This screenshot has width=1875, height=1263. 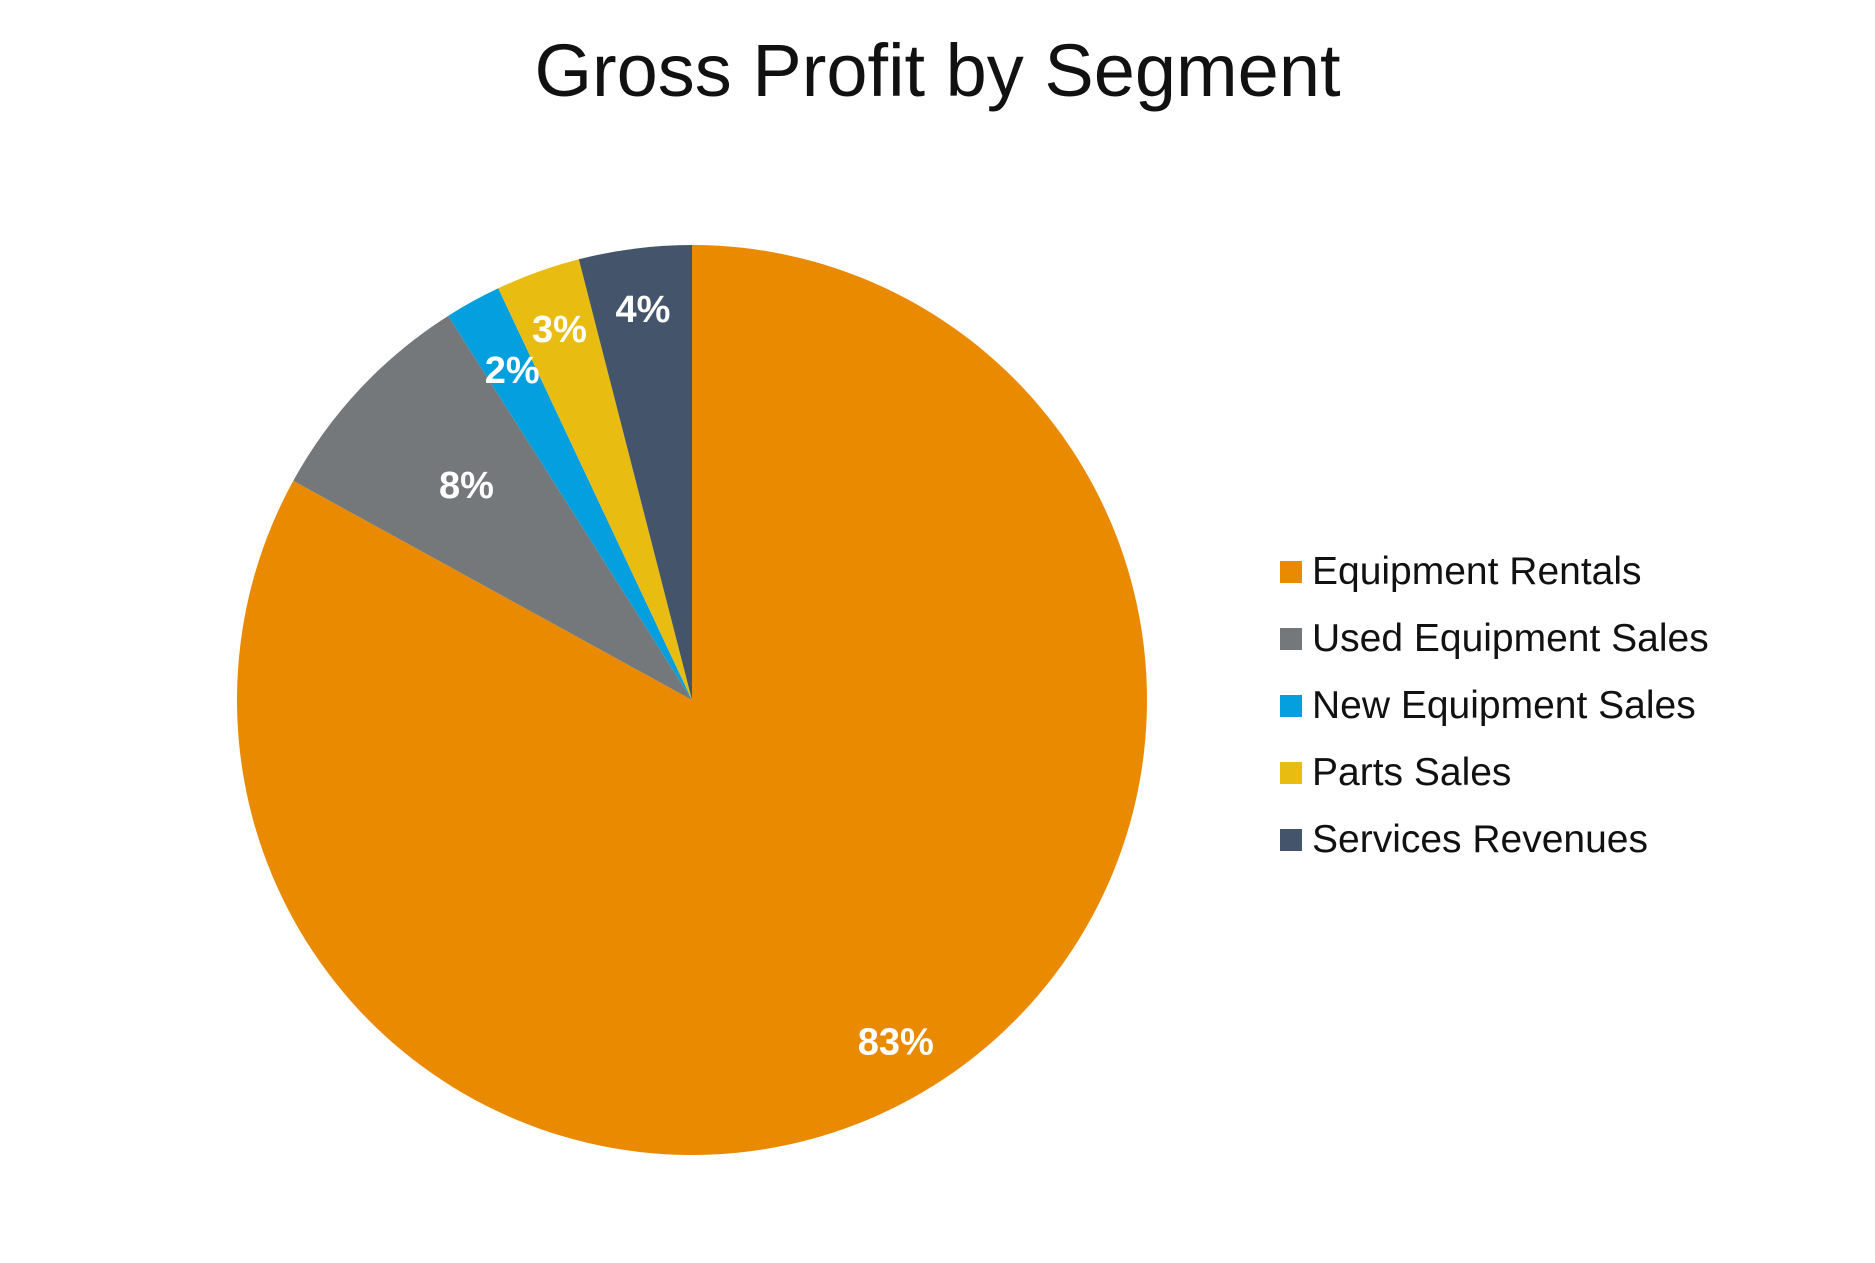 I want to click on legend-label: Equipment Rentals, so click(x=1477, y=571).